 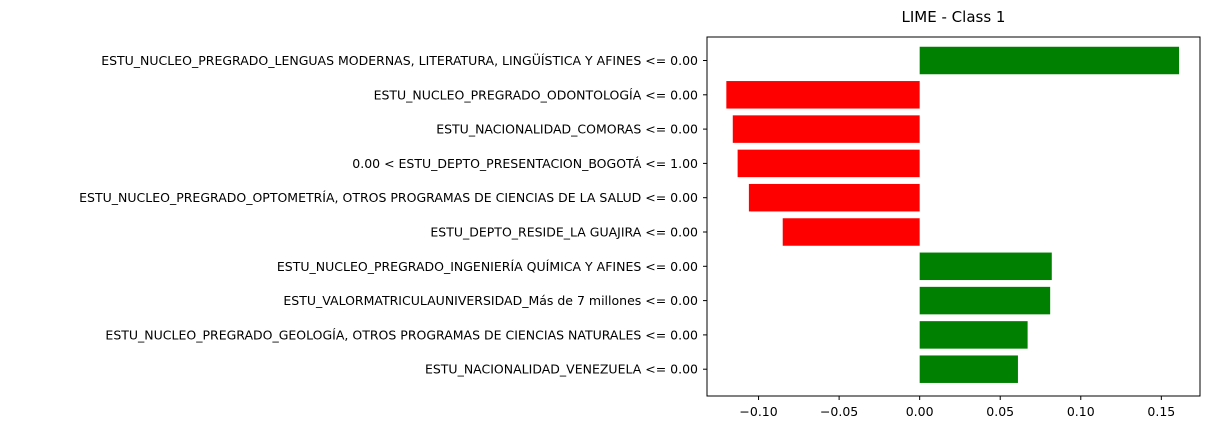 I want to click on x-tick-label: −0.10, so click(x=758, y=411).